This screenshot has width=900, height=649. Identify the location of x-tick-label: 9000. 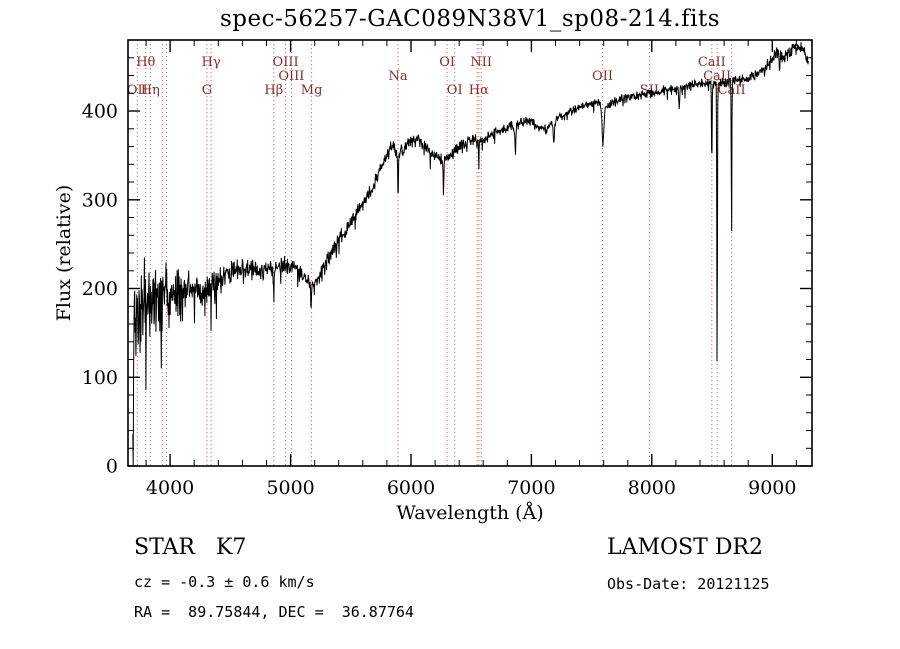
(772, 488).